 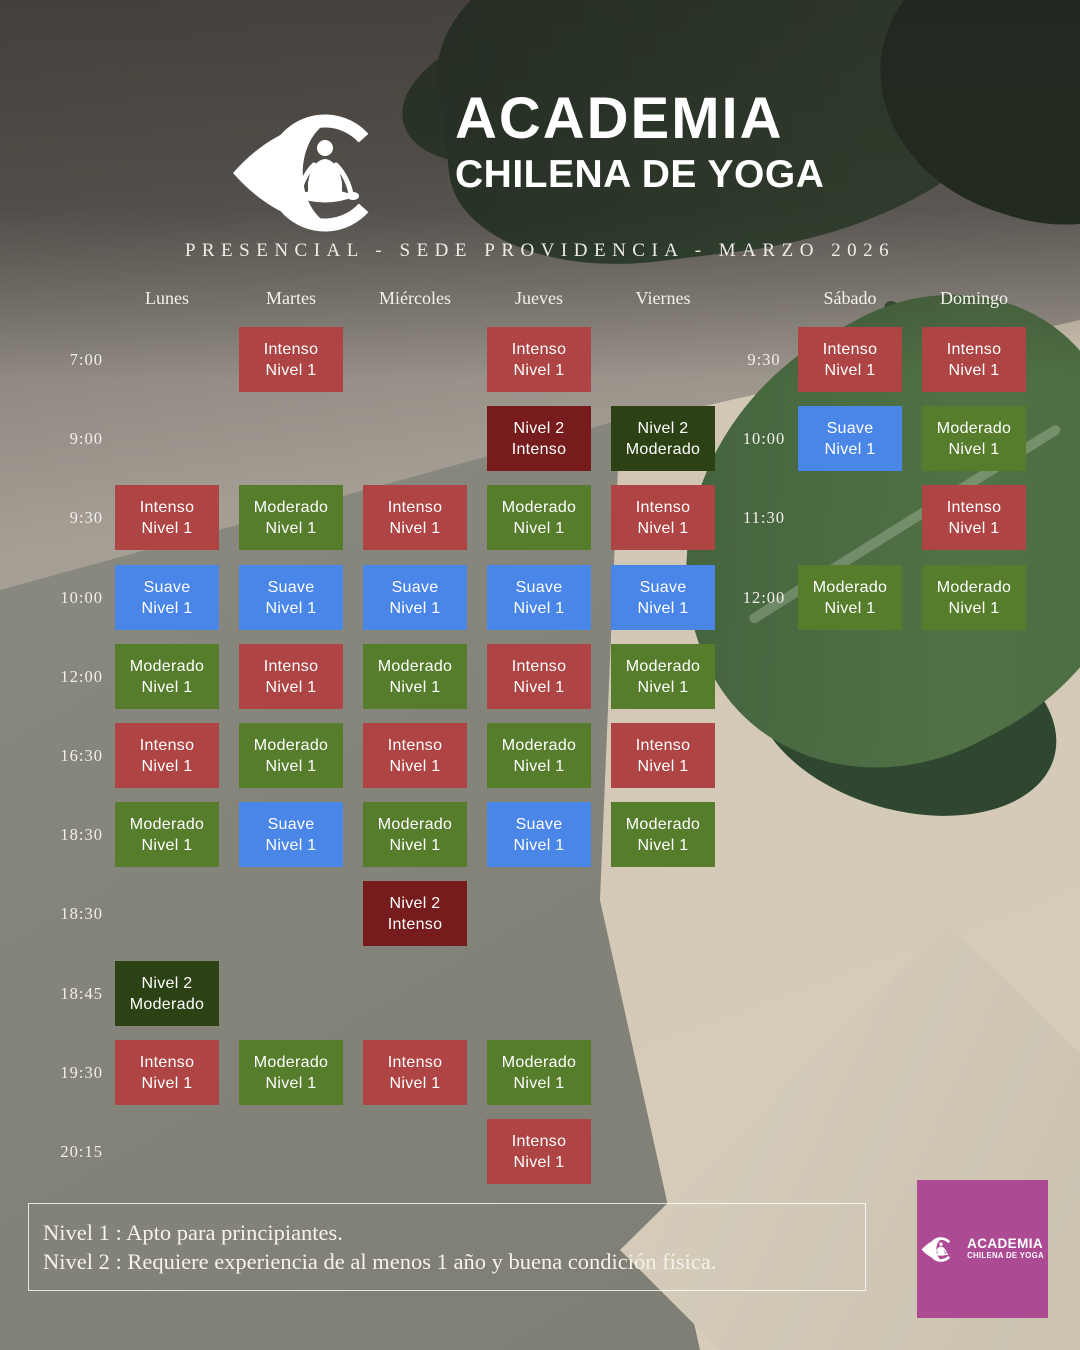 I want to click on time-label: 20:15, so click(x=81, y=1151).